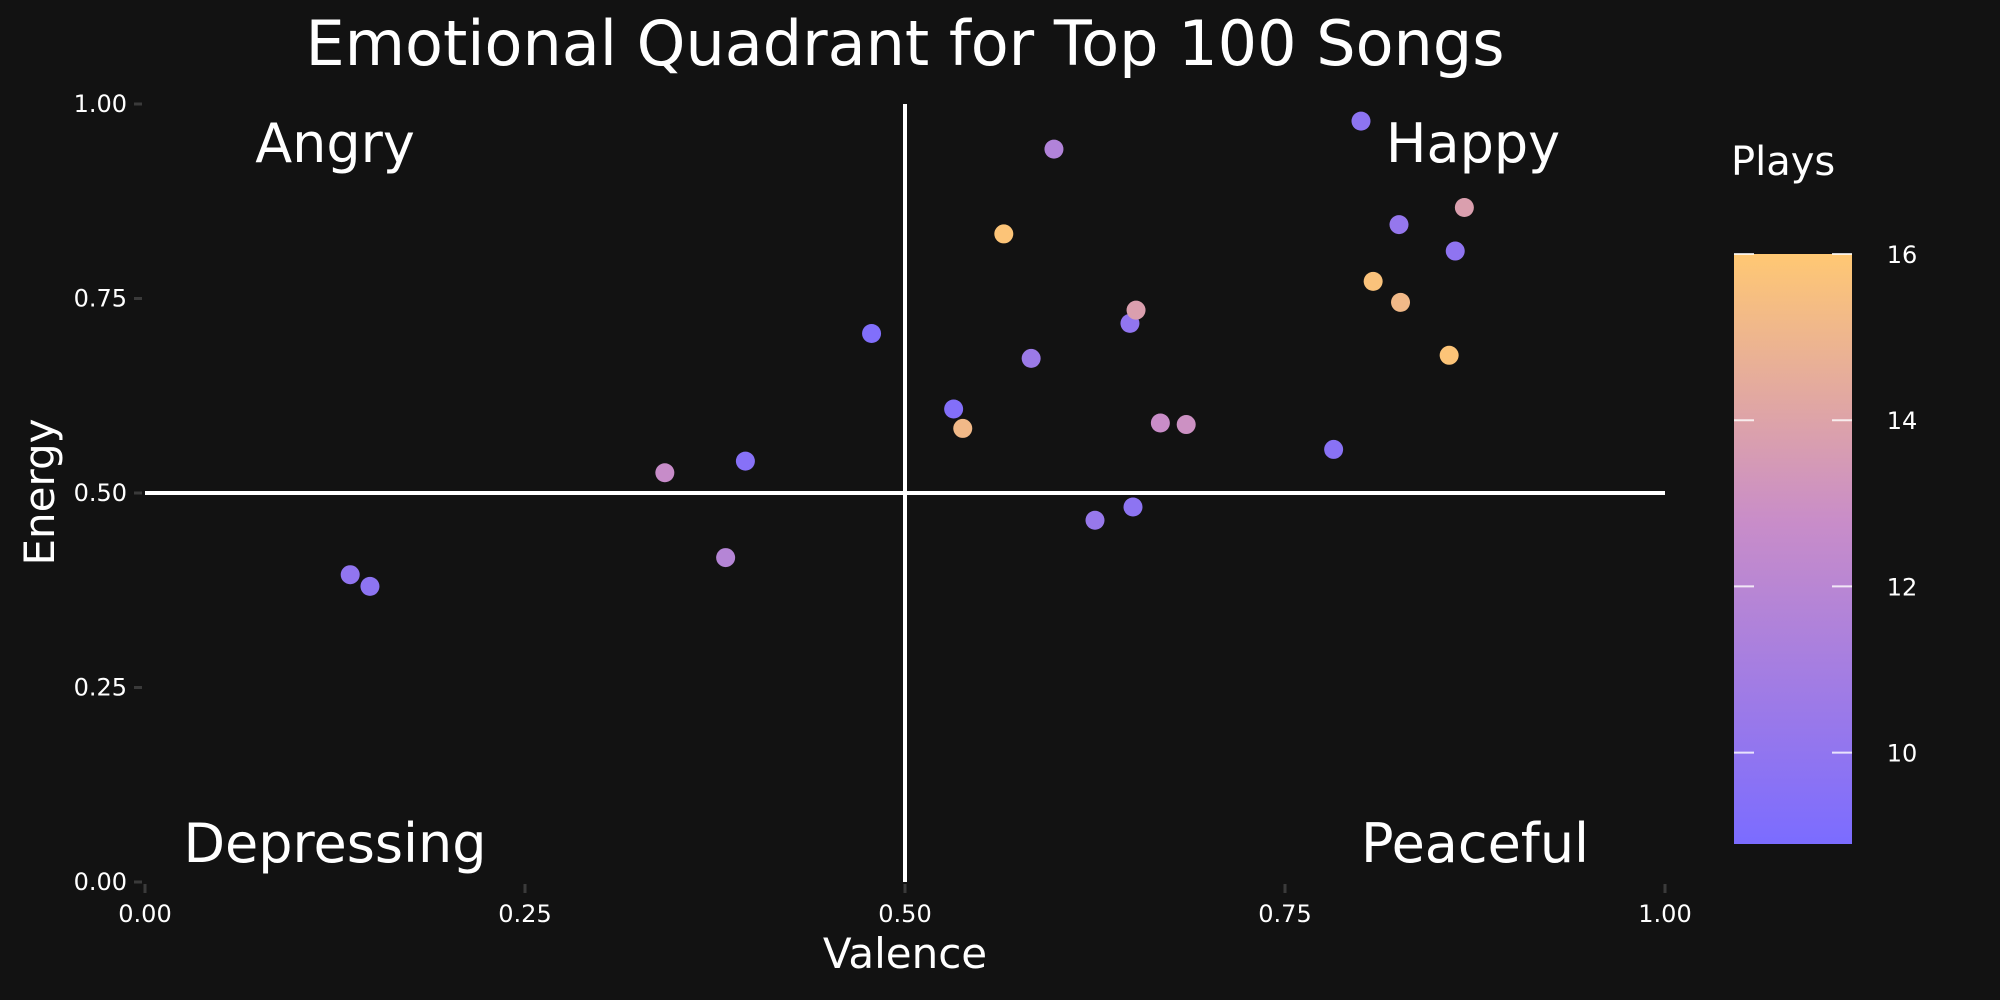 This screenshot has height=1000, width=2000. I want to click on quadrant-label-happy: Happy, so click(1473, 143).